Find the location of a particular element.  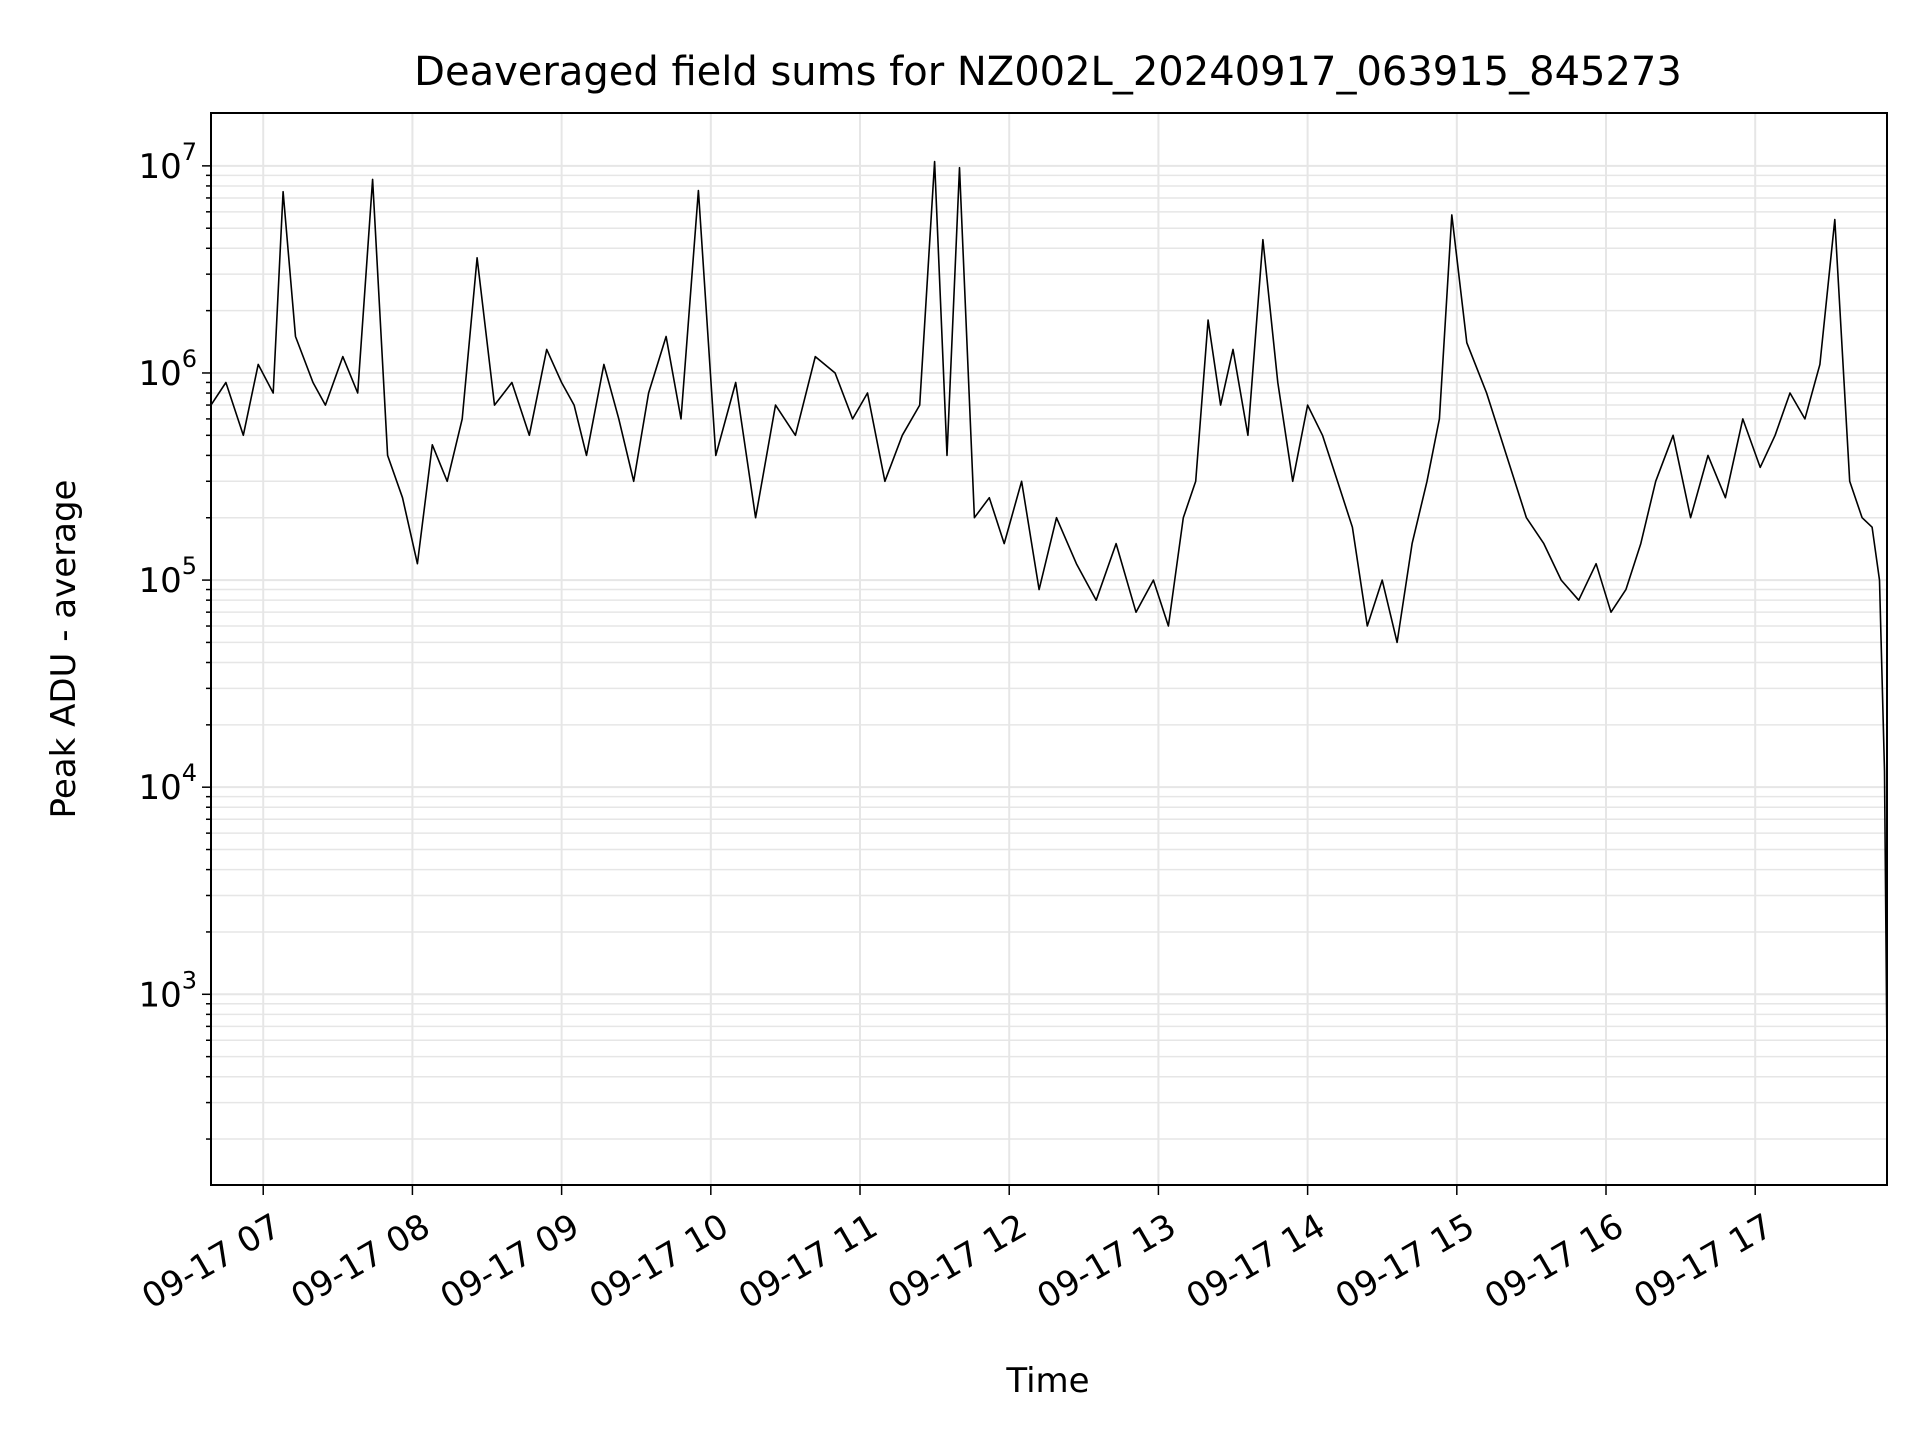

x-axis-label: Time is located at coordinates (1047, 1381).